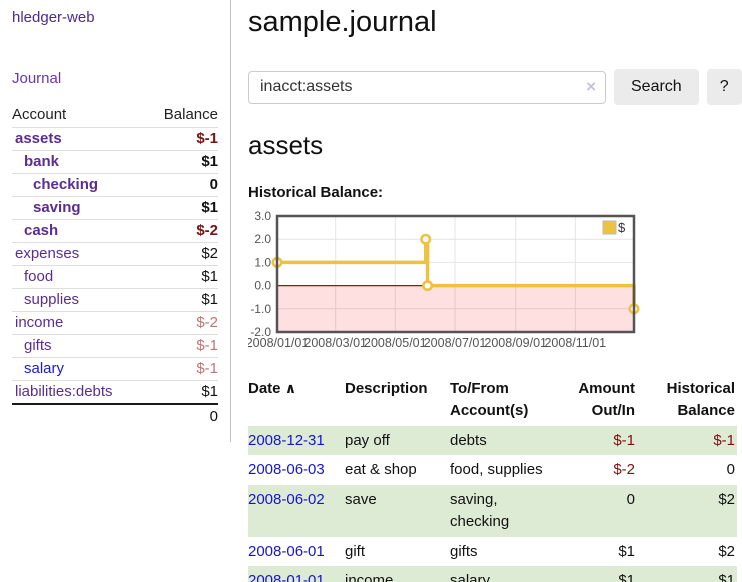 The height and width of the screenshot is (582, 742). What do you see at coordinates (38, 345) in the screenshot?
I see `account-link: gifts` at bounding box center [38, 345].